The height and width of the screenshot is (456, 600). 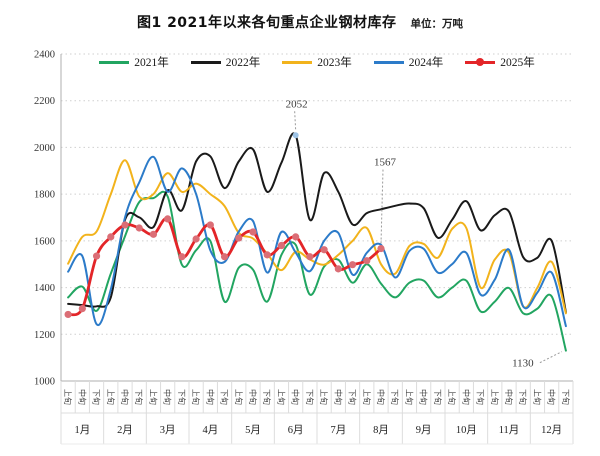 What do you see at coordinates (44, 195) in the screenshot?
I see `y-tick-label-1800: 1800` at bounding box center [44, 195].